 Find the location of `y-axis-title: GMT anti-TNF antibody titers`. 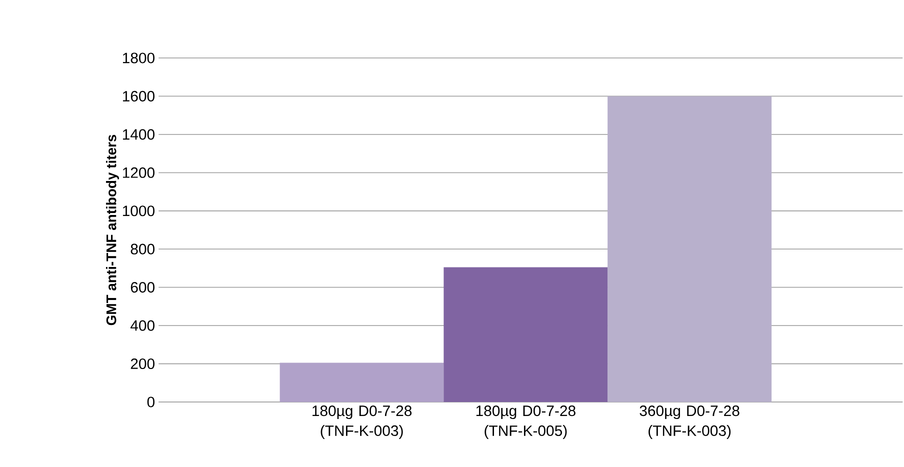

y-axis-title: GMT anti-TNF antibody titers is located at coordinates (112, 230).